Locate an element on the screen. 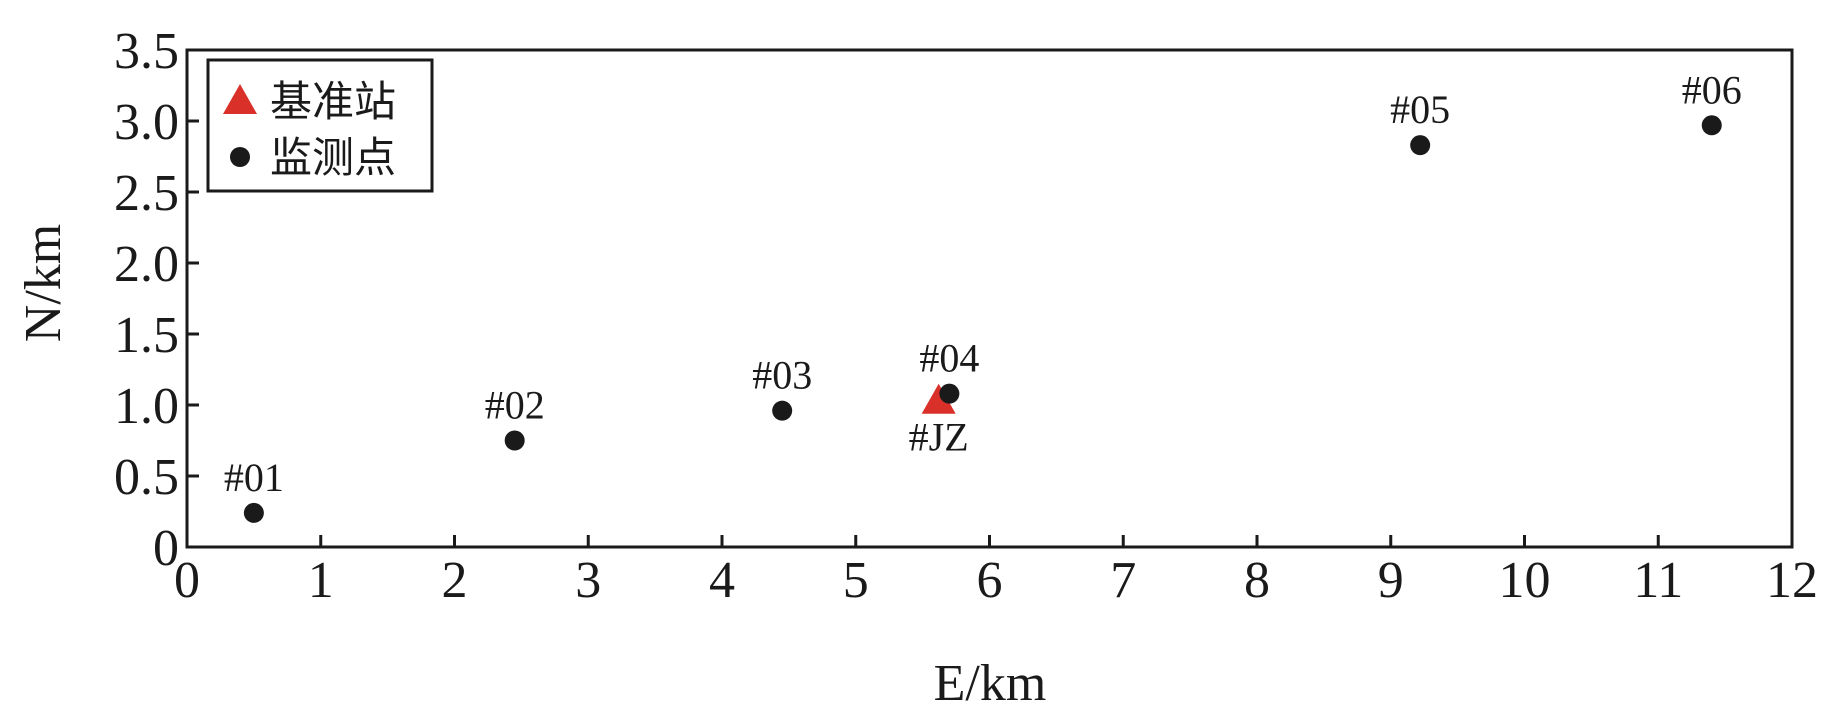 This screenshot has width=1843, height=709. x-tick-label: 2 is located at coordinates (455, 580).